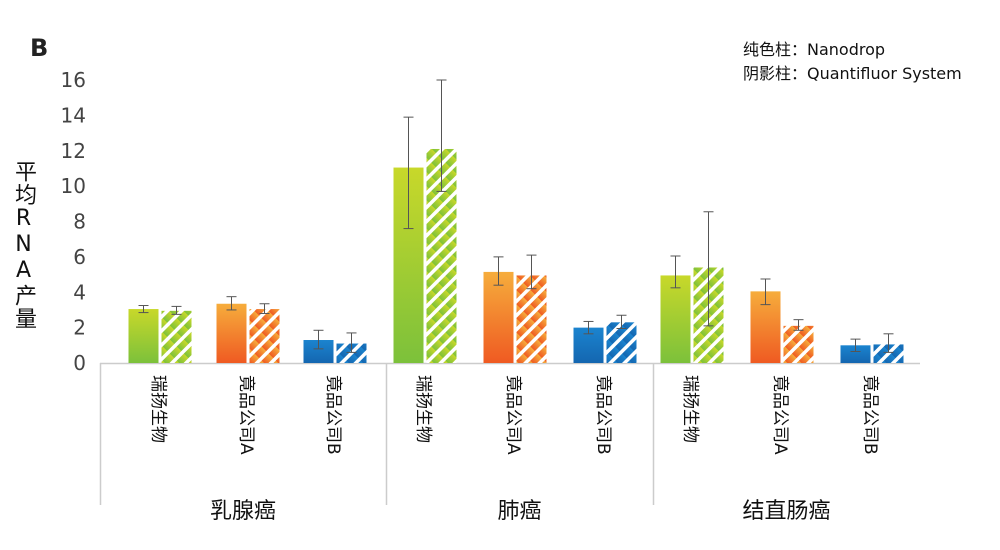 The width and height of the screenshot is (1000, 550). What do you see at coordinates (73, 115) in the screenshot?
I see `y-tick-label: 14` at bounding box center [73, 115].